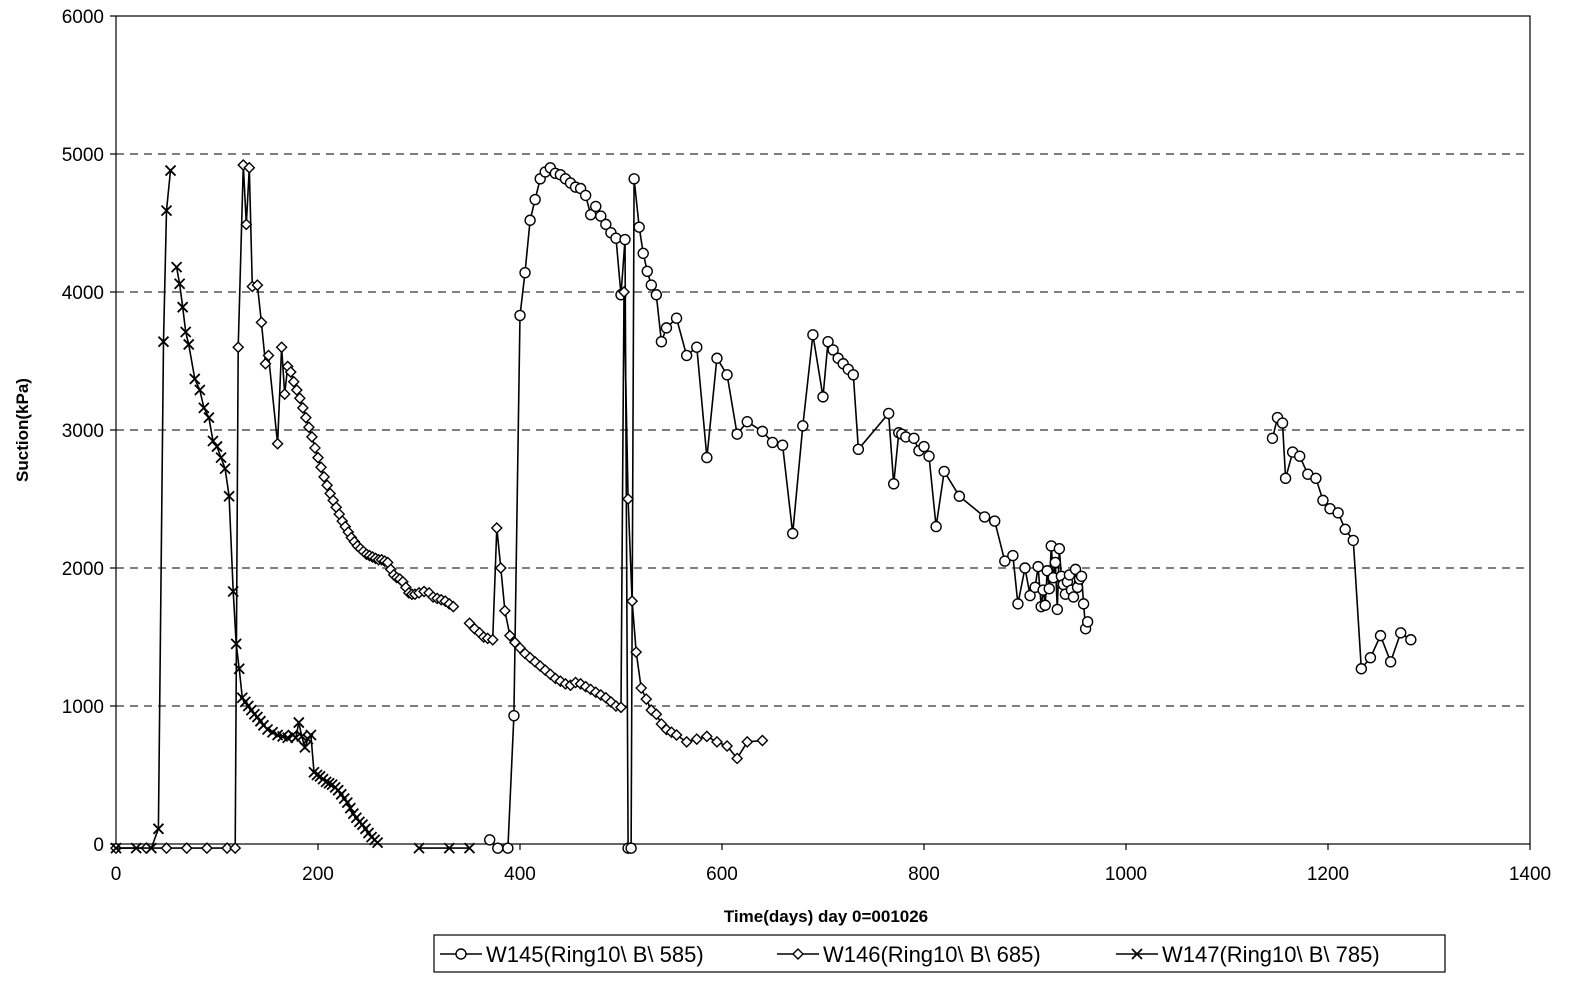  I want to click on x-tick-label: 1000, so click(1126, 874).